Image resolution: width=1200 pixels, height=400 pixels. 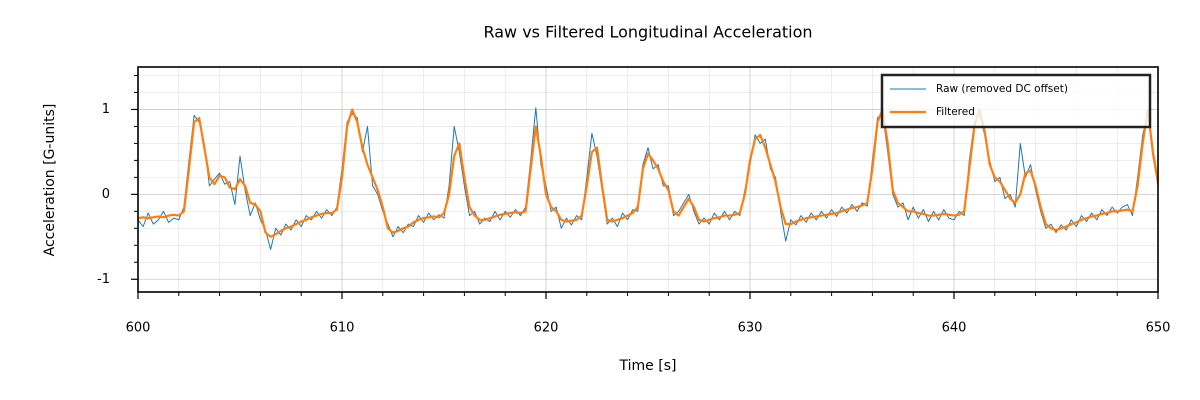 What do you see at coordinates (955, 112) in the screenshot?
I see `legend-label: Filtered` at bounding box center [955, 112].